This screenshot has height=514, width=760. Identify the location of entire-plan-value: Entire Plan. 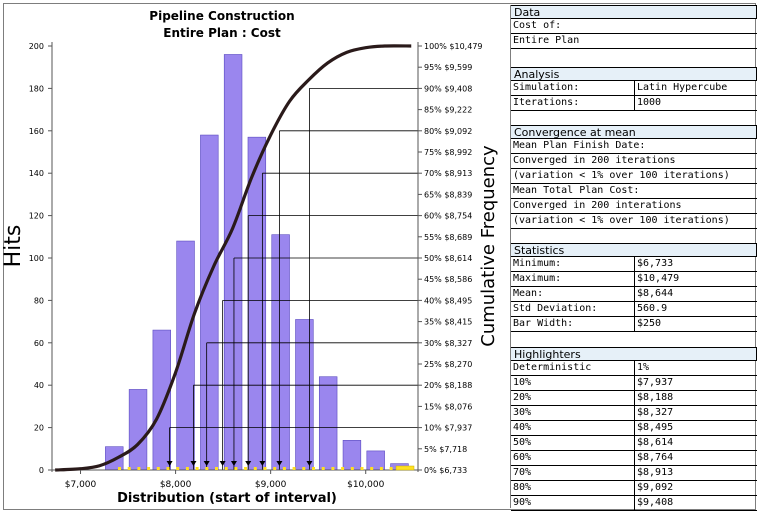
(546, 40).